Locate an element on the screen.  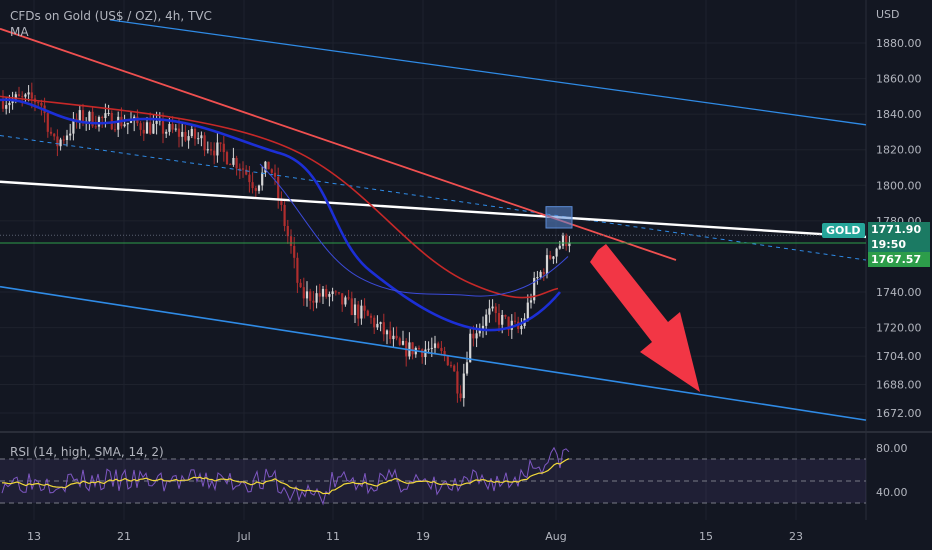
forecast-down-arrow is located at coordinates (645, 318).